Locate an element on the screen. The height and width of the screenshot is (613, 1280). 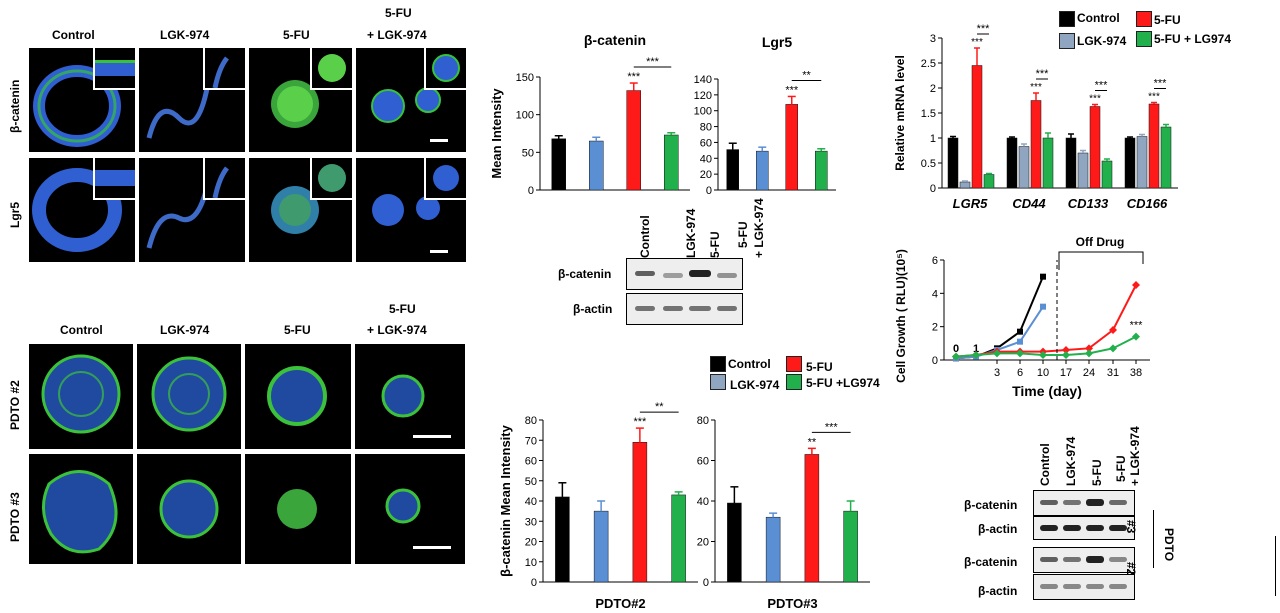
y-tick-label: 100 is located at coordinates (525, 116).